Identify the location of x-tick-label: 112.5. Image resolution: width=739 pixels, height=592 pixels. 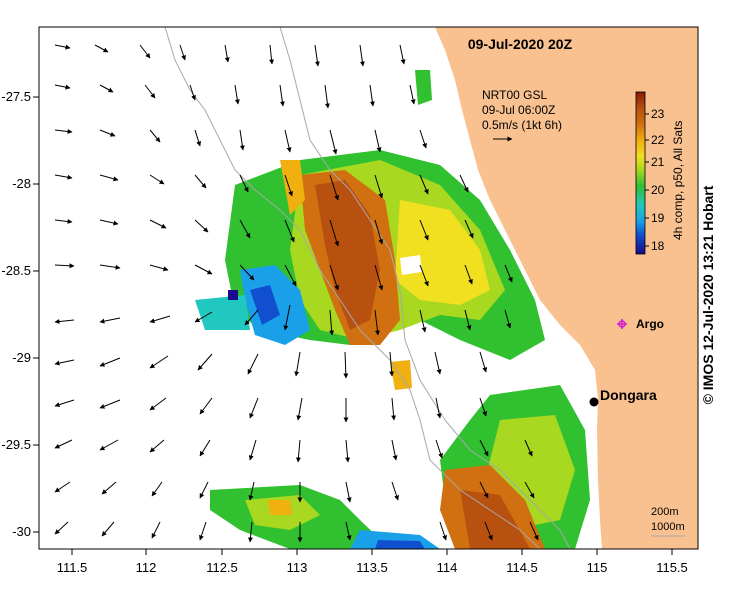
(222, 567).